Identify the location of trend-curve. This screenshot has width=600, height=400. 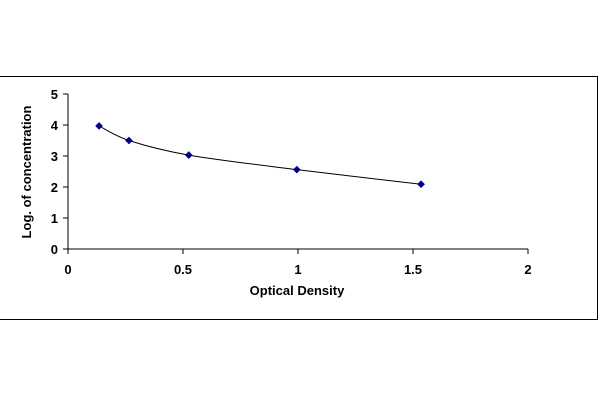
(260, 155).